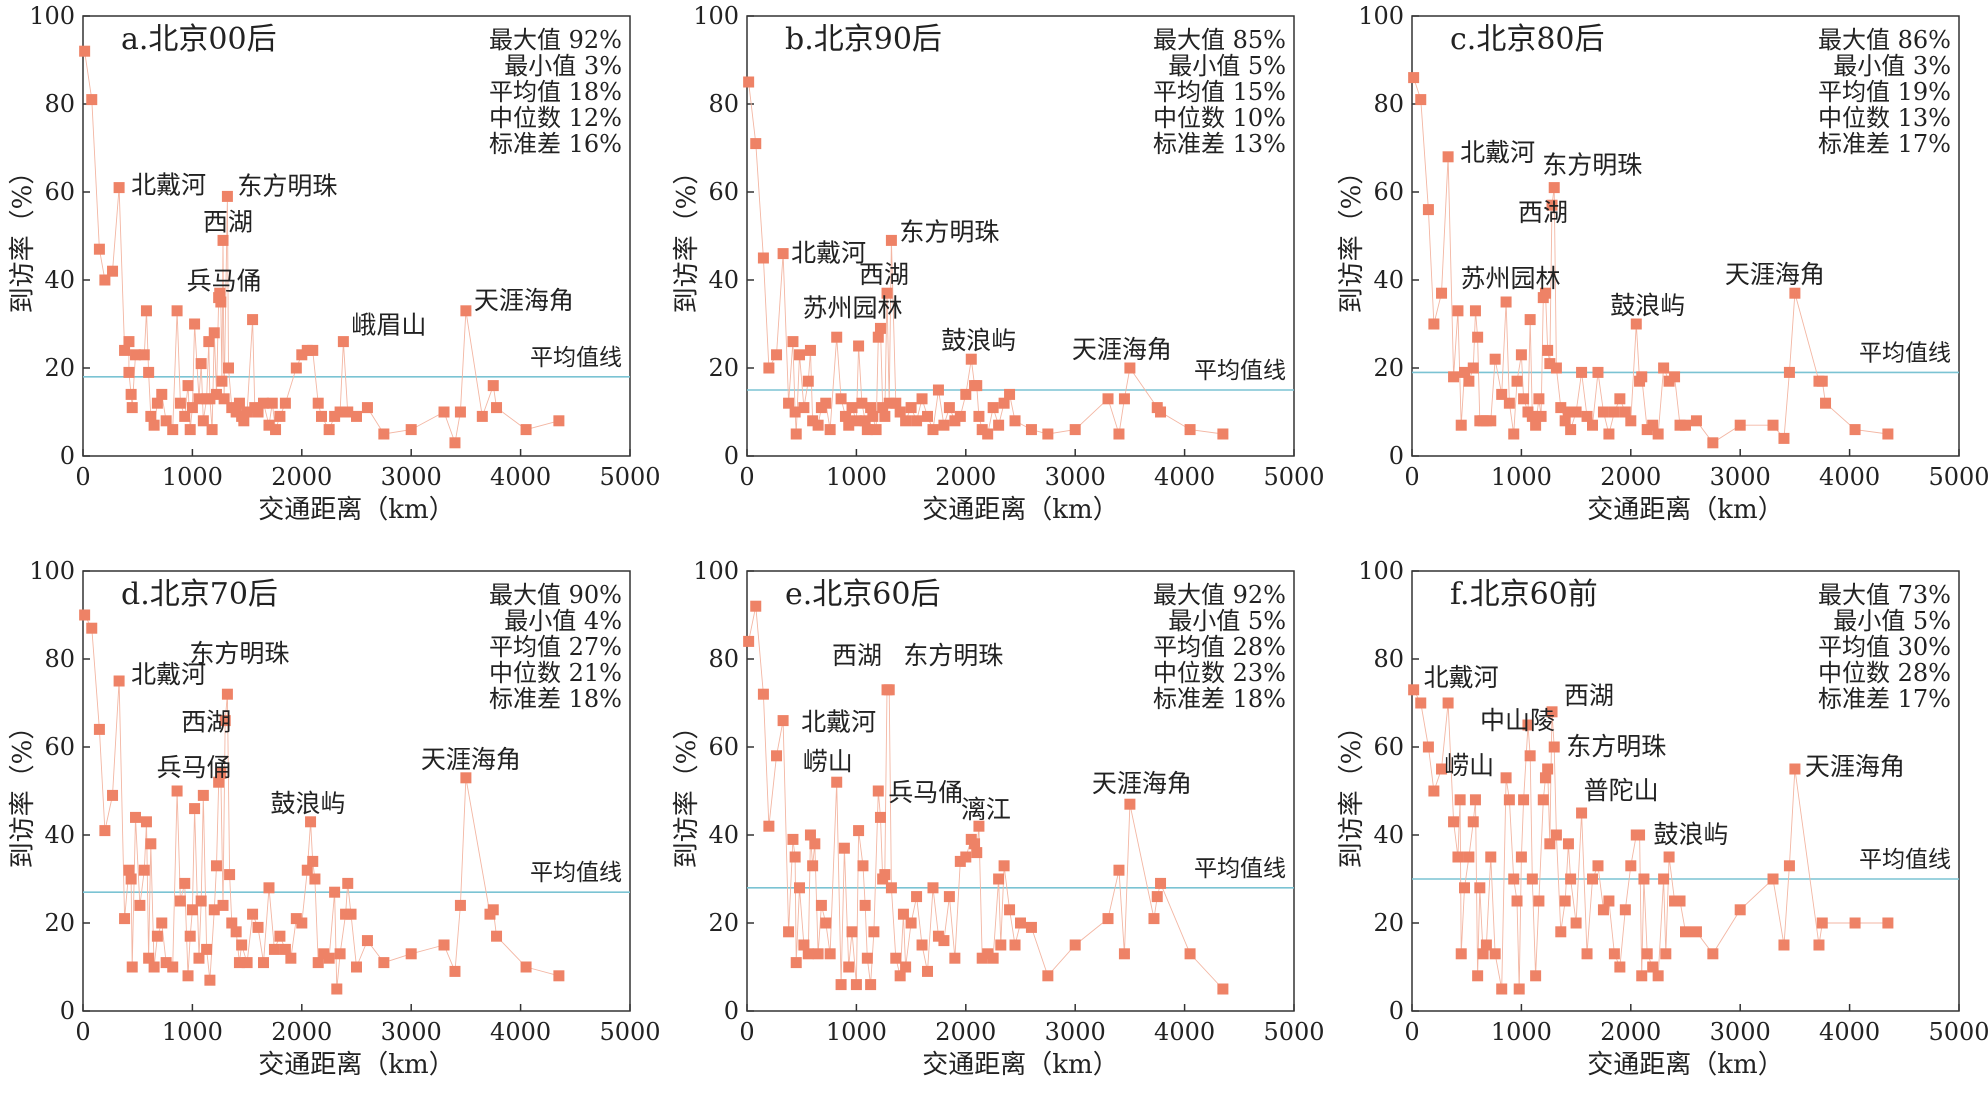 Image resolution: width=1988 pixels, height=1106 pixels. Describe the element at coordinates (1685, 791) in the screenshot. I see `plot-frame` at that location.